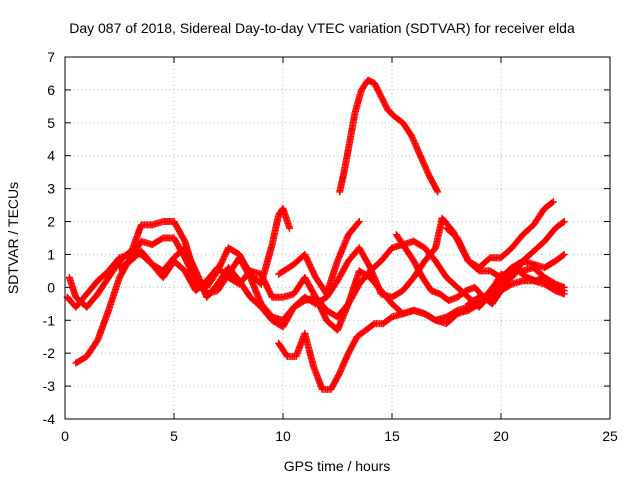 The image size is (640, 480). Describe the element at coordinates (49, 320) in the screenshot. I see `y-tick-label: -1` at that location.